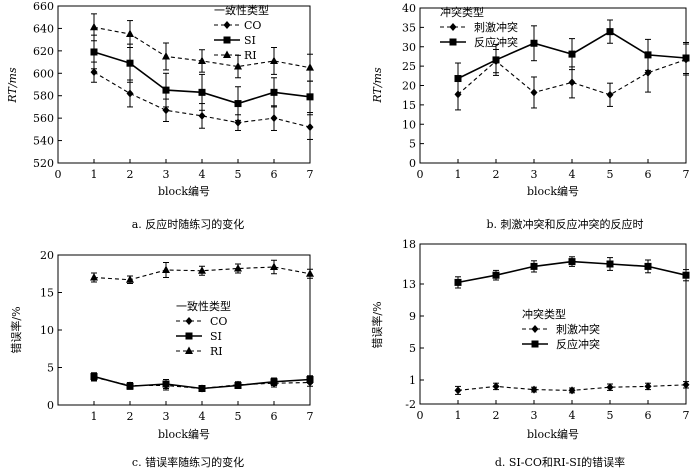  I want to click on y-tick-label: 660, so click(43, 6).